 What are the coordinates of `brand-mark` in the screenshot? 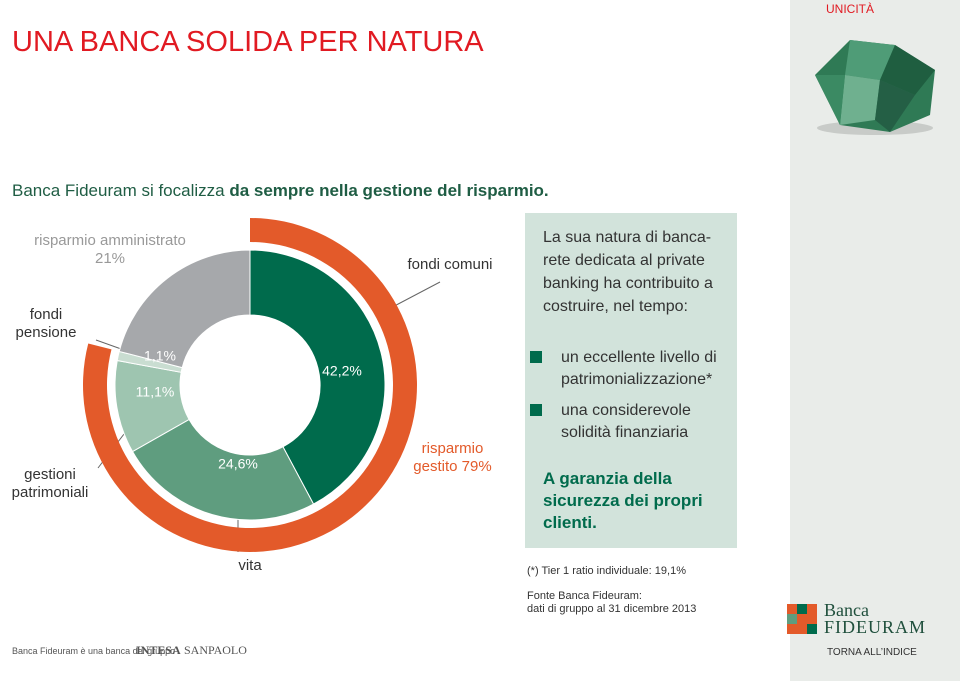 It's located at (802, 619).